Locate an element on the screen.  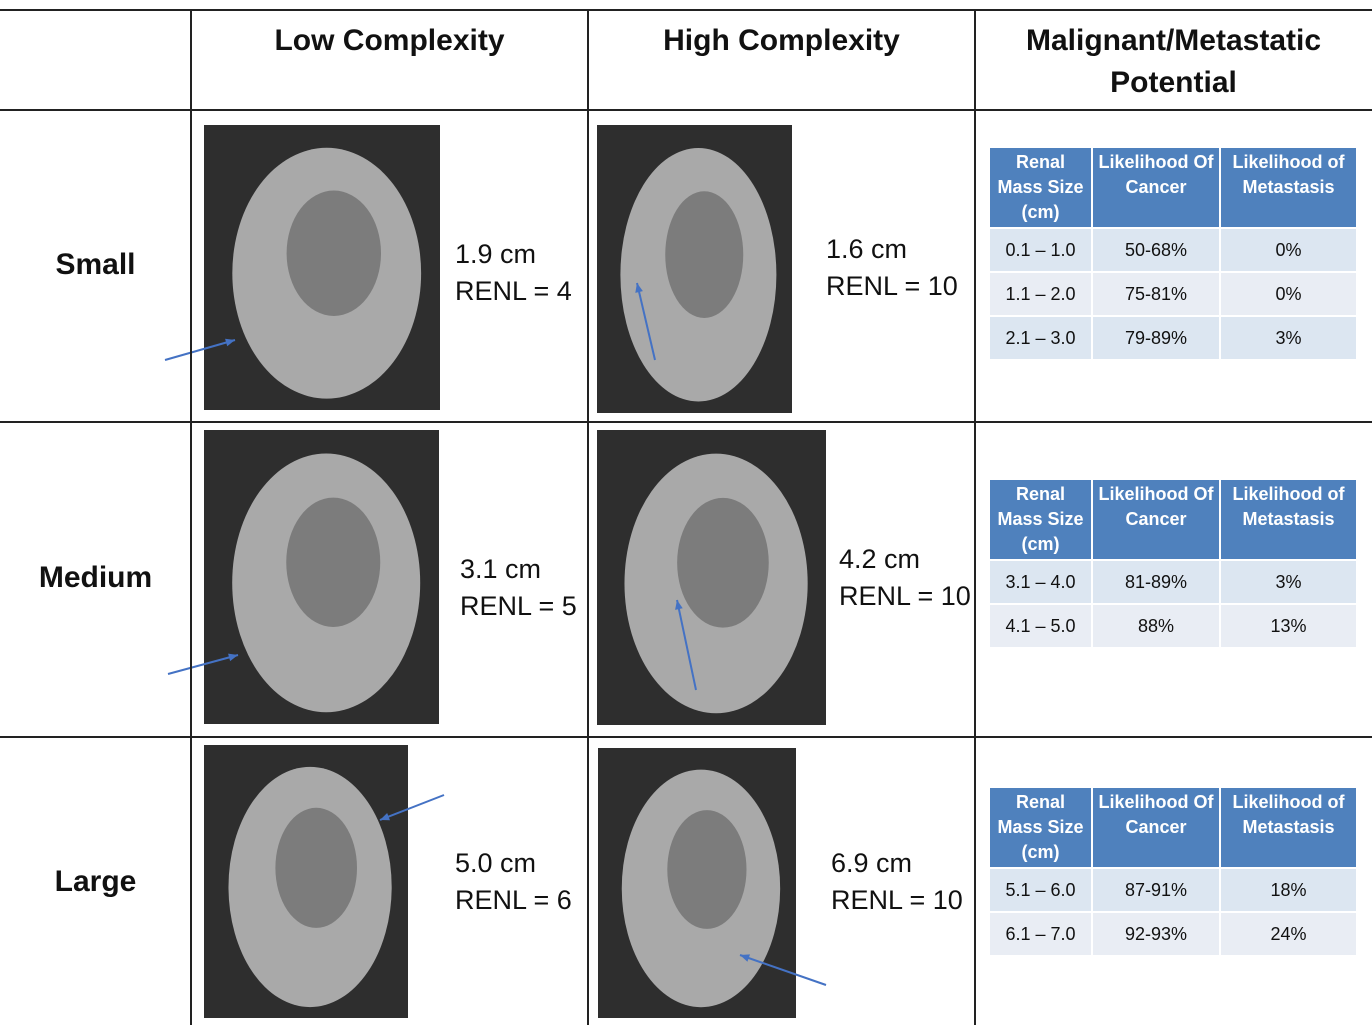
measurement: 5.0 cm RENL = 6 is located at coordinates (513, 882).